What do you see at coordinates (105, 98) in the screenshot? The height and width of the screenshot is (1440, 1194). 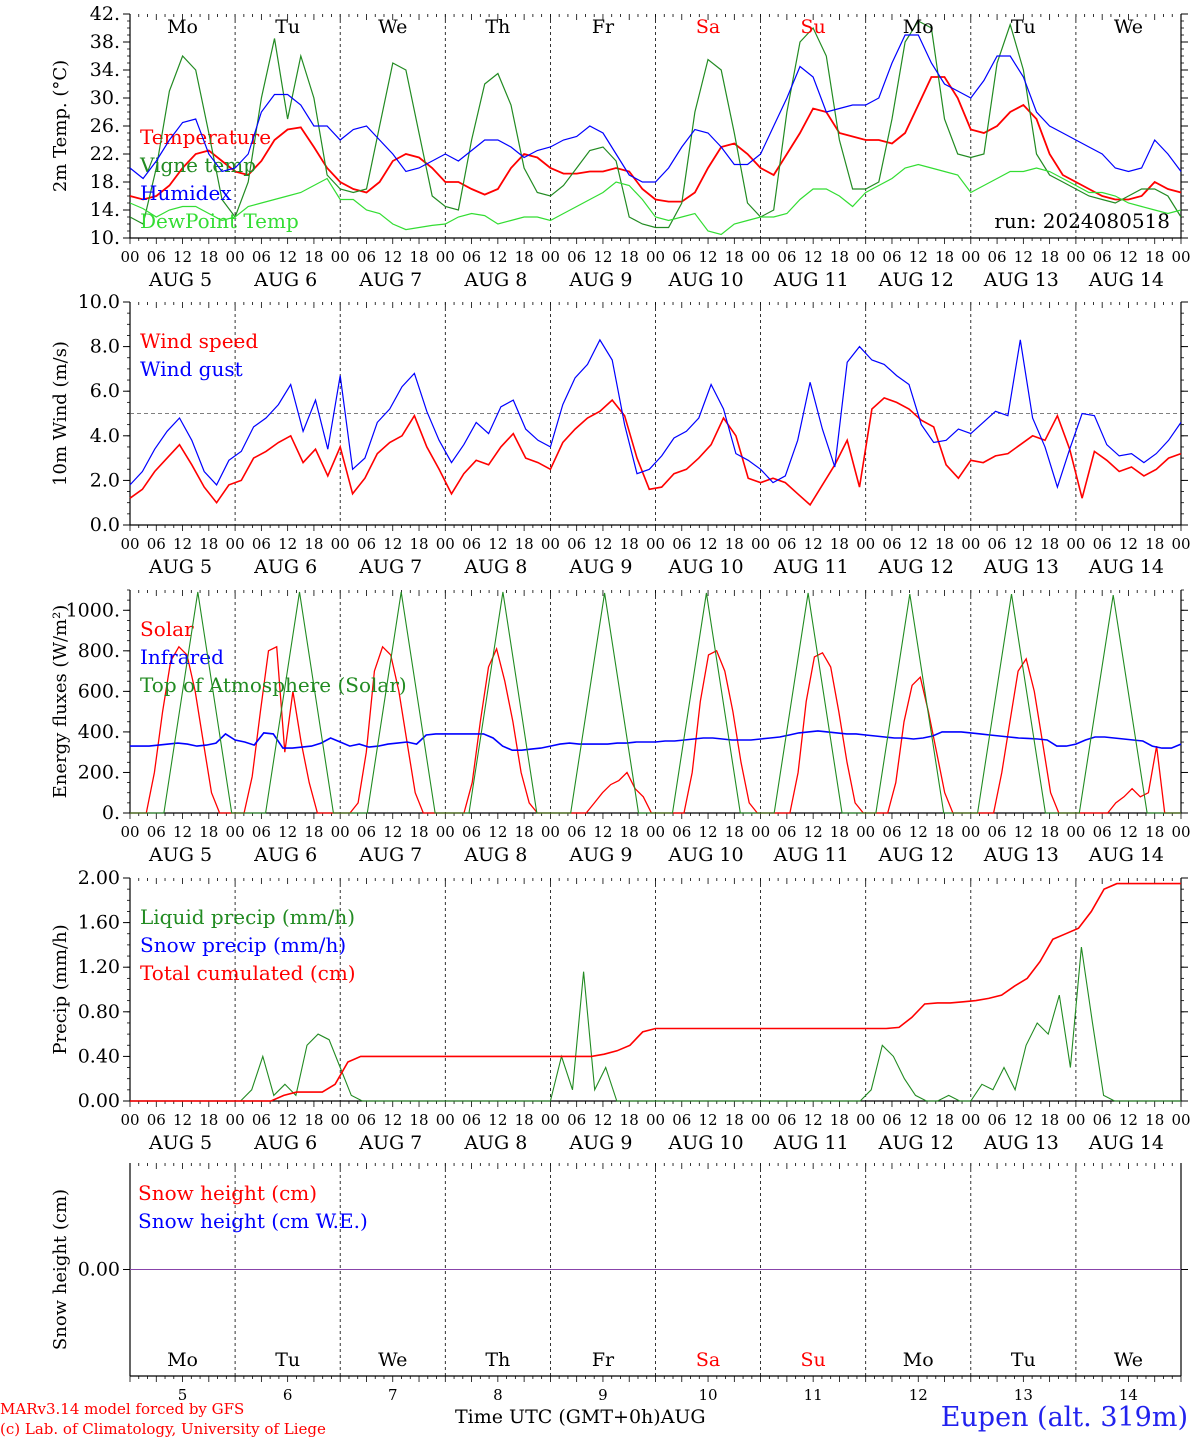 I see `y-tick-label: 30.` at bounding box center [105, 98].